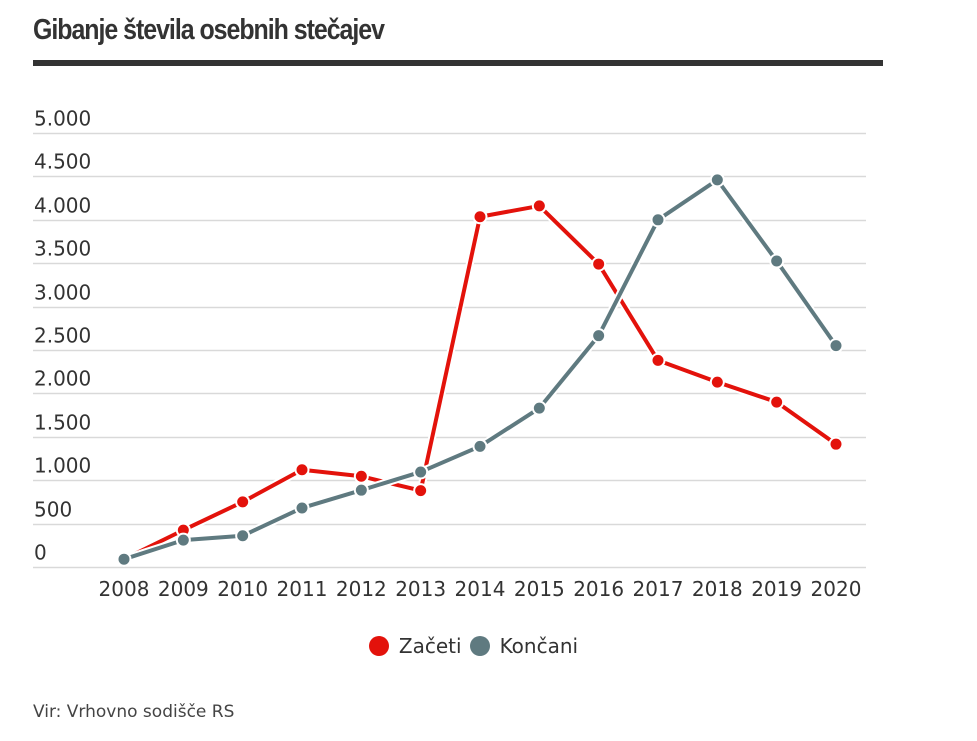 This screenshot has height=741, width=977. I want to click on data-point: Končani 2014: 1390, so click(480, 446).